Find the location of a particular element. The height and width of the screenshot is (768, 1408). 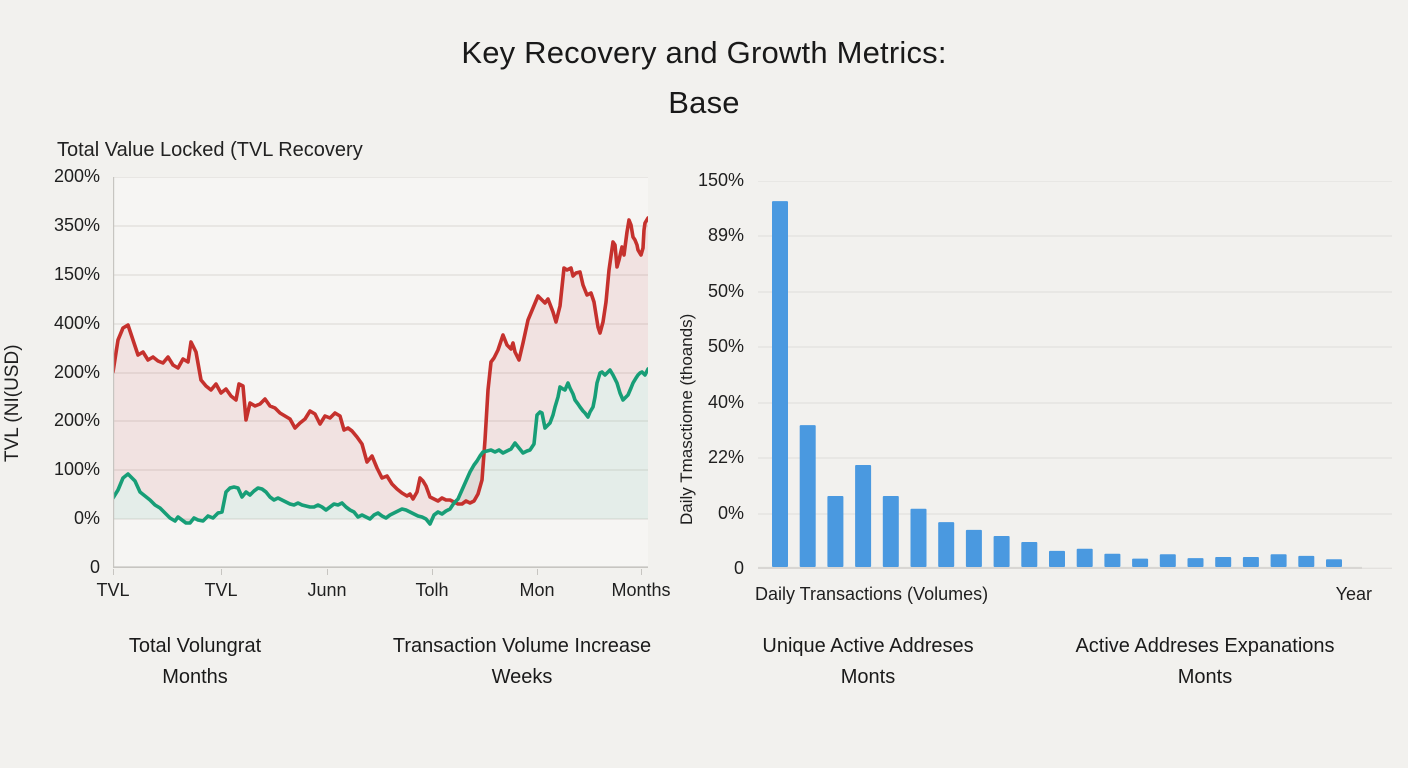

tvl-x-tick-label: Months is located at coordinates (641, 590).